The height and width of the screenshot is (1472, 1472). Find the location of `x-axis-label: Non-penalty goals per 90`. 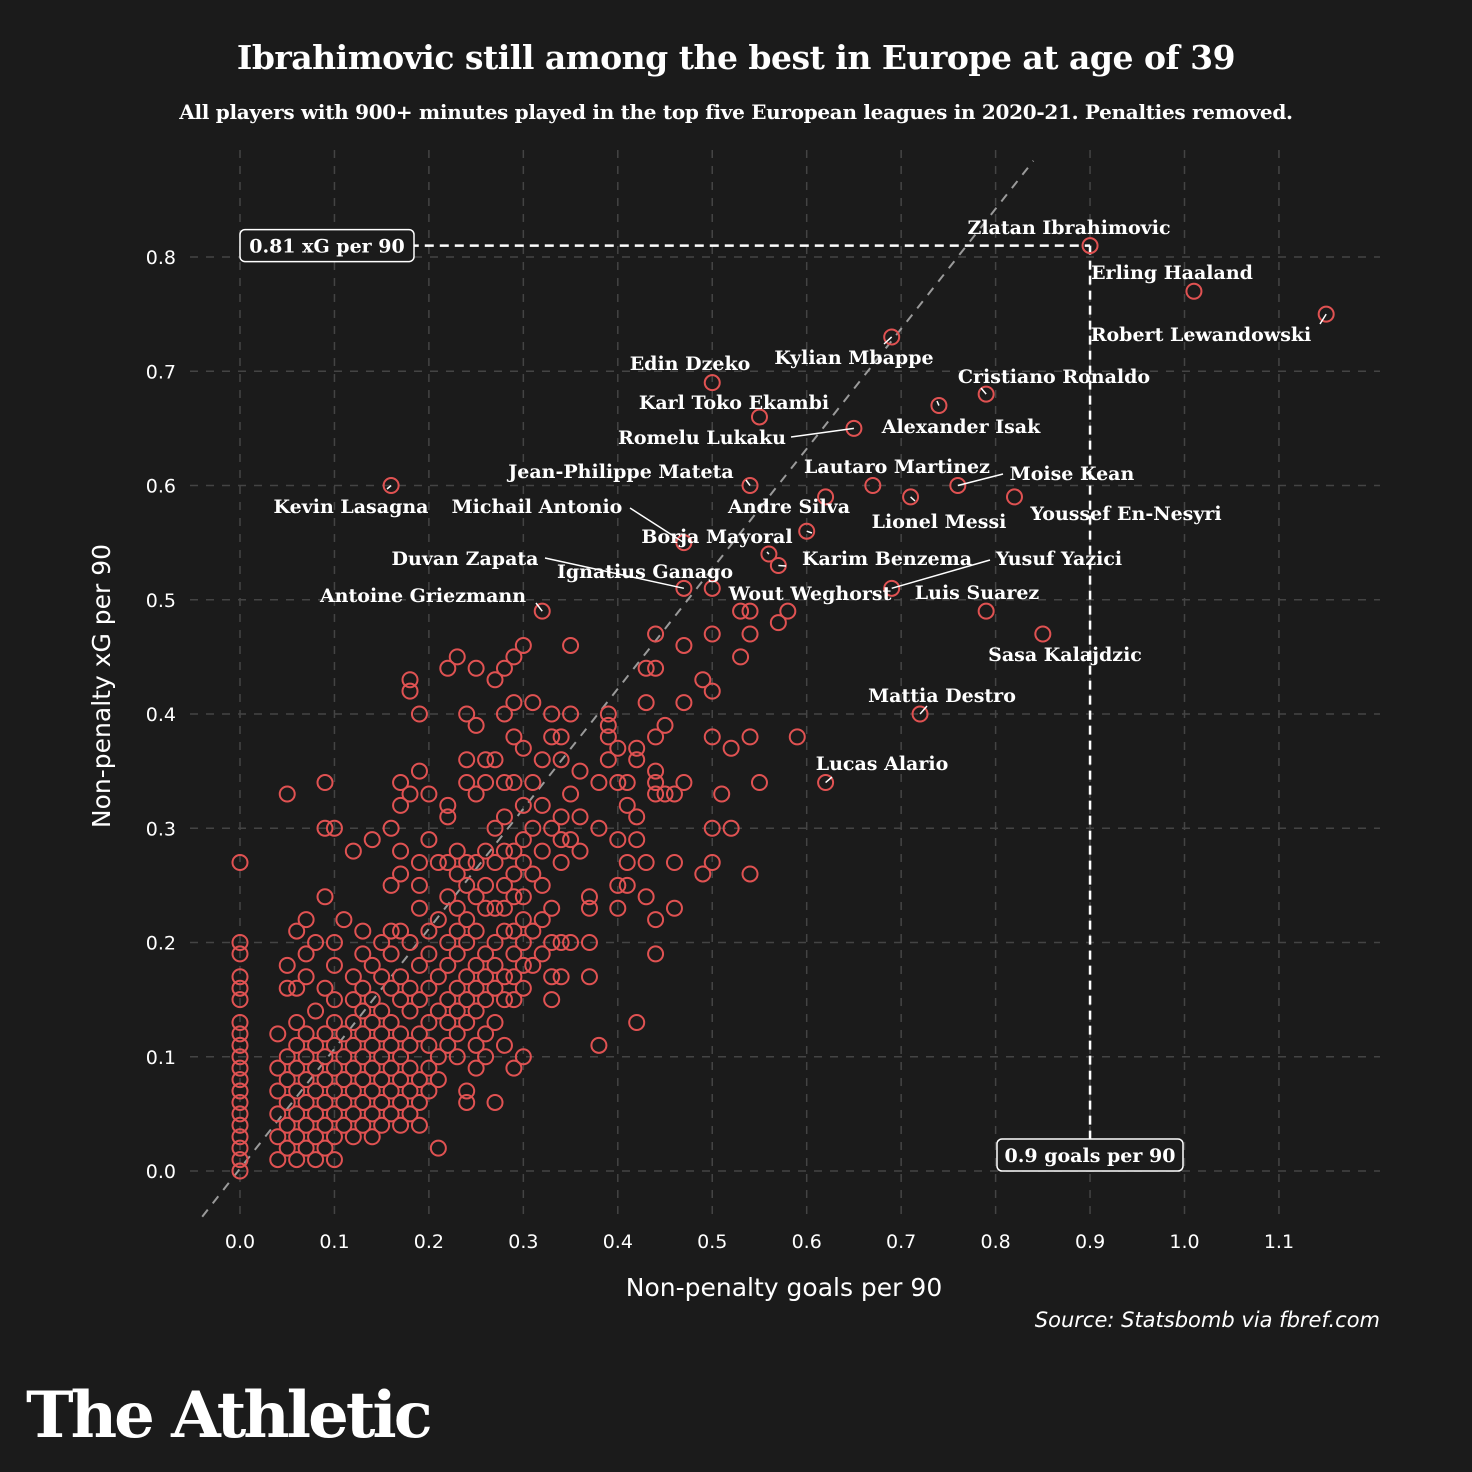

x-axis-label: Non-penalty goals per 90 is located at coordinates (784, 1287).